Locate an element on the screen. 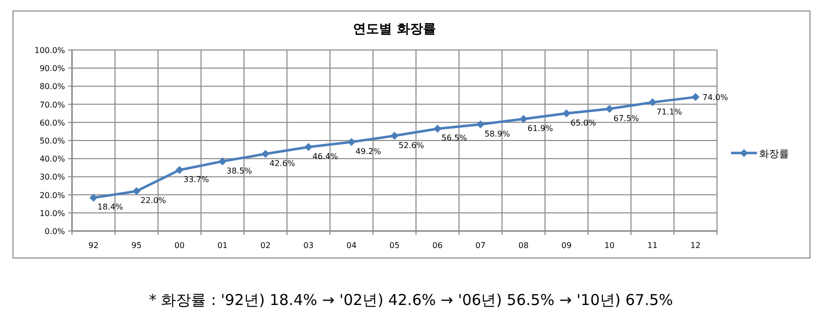  y-tick-label: 80.0% is located at coordinates (53, 87).